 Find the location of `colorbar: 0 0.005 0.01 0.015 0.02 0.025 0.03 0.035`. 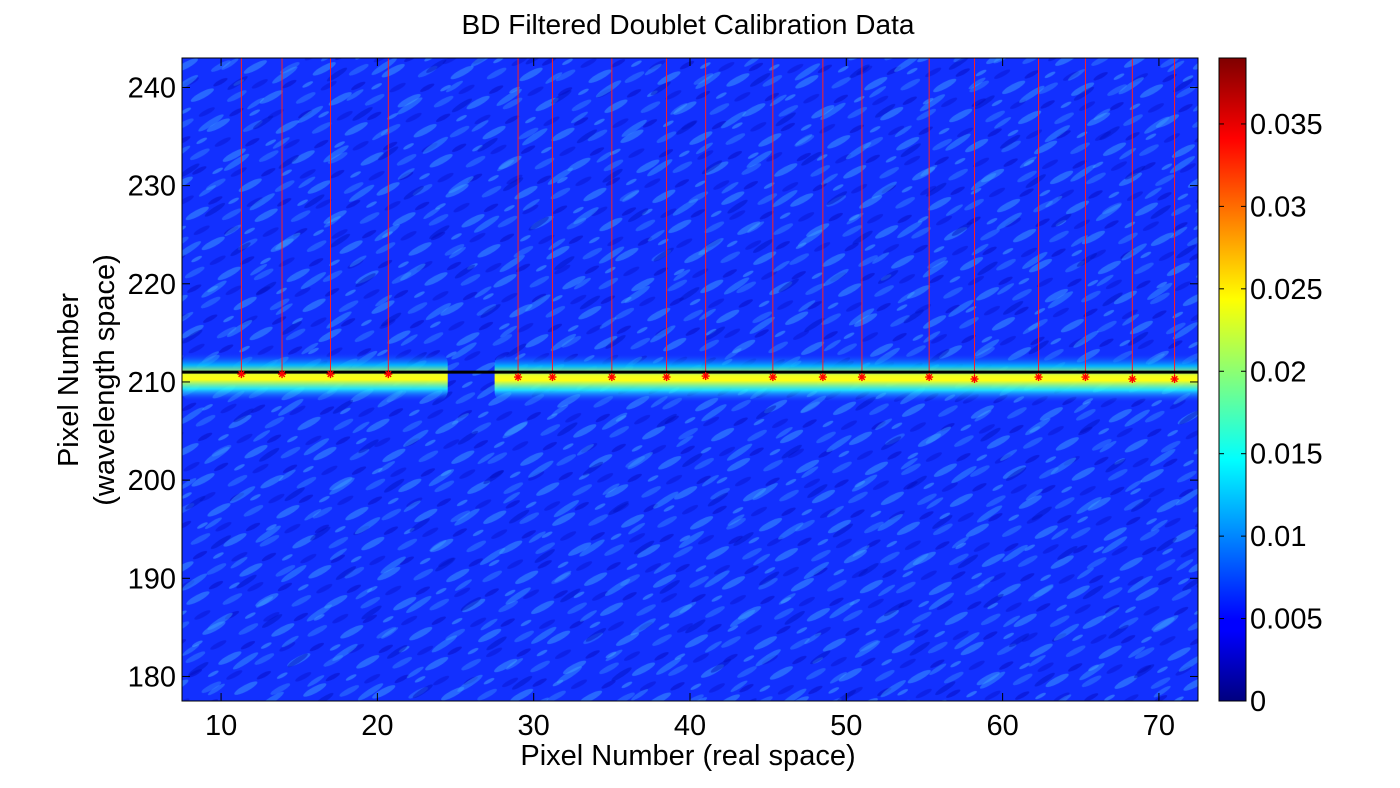

colorbar: 0 0.005 0.01 0.015 0.02 0.025 0.03 0.035 is located at coordinates (1270, 387).